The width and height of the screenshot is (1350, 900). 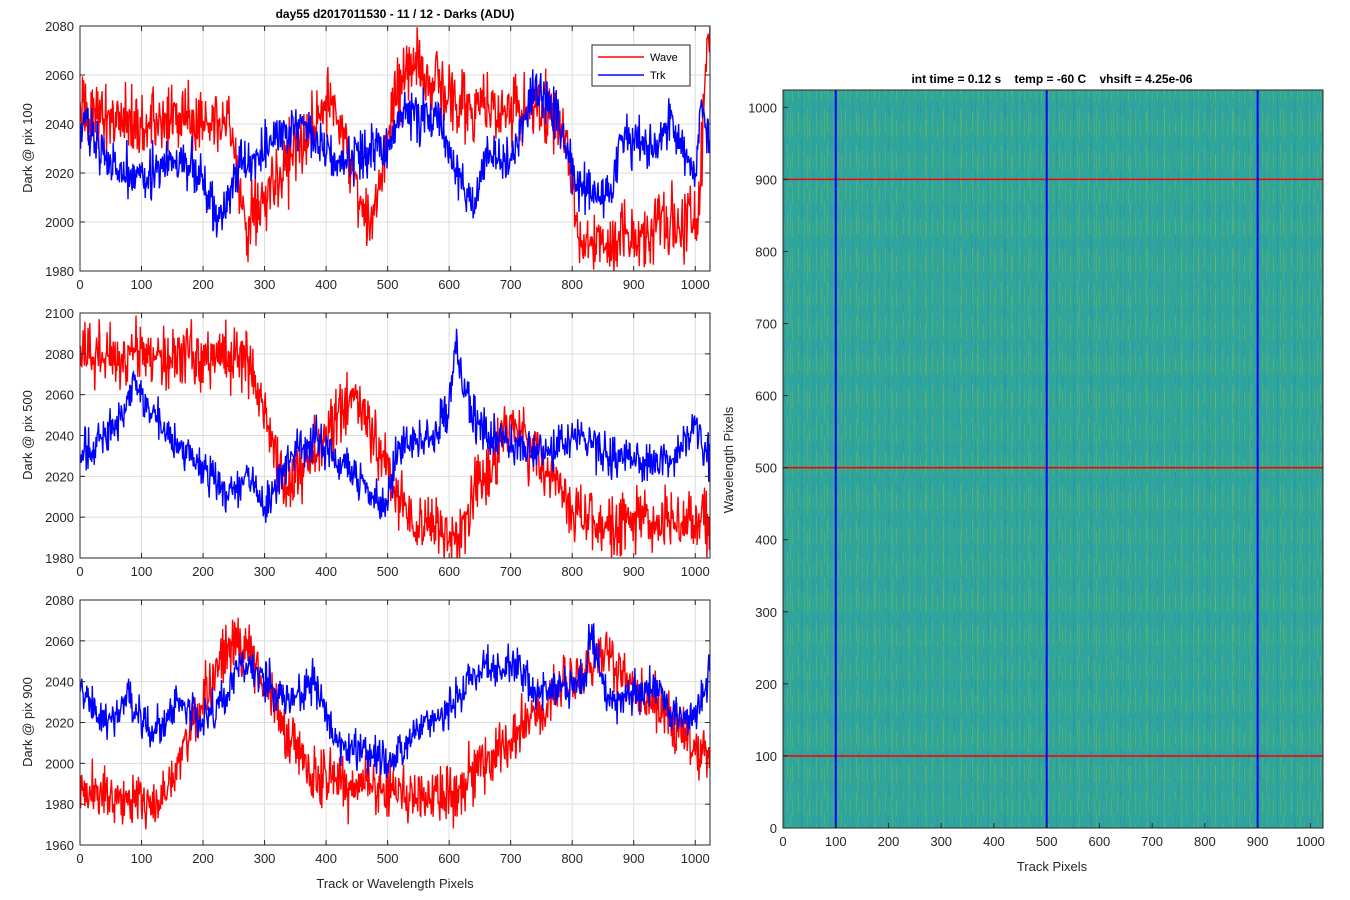 What do you see at coordinates (395, 883) in the screenshot?
I see `xlabel-left: Track or Wavelength Pixels` at bounding box center [395, 883].